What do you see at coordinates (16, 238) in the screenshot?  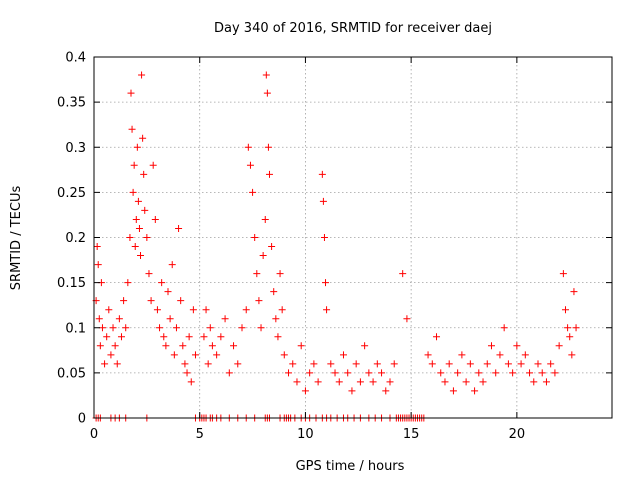 I see `y-axis-label: SRMTID / TECUs` at bounding box center [16, 238].